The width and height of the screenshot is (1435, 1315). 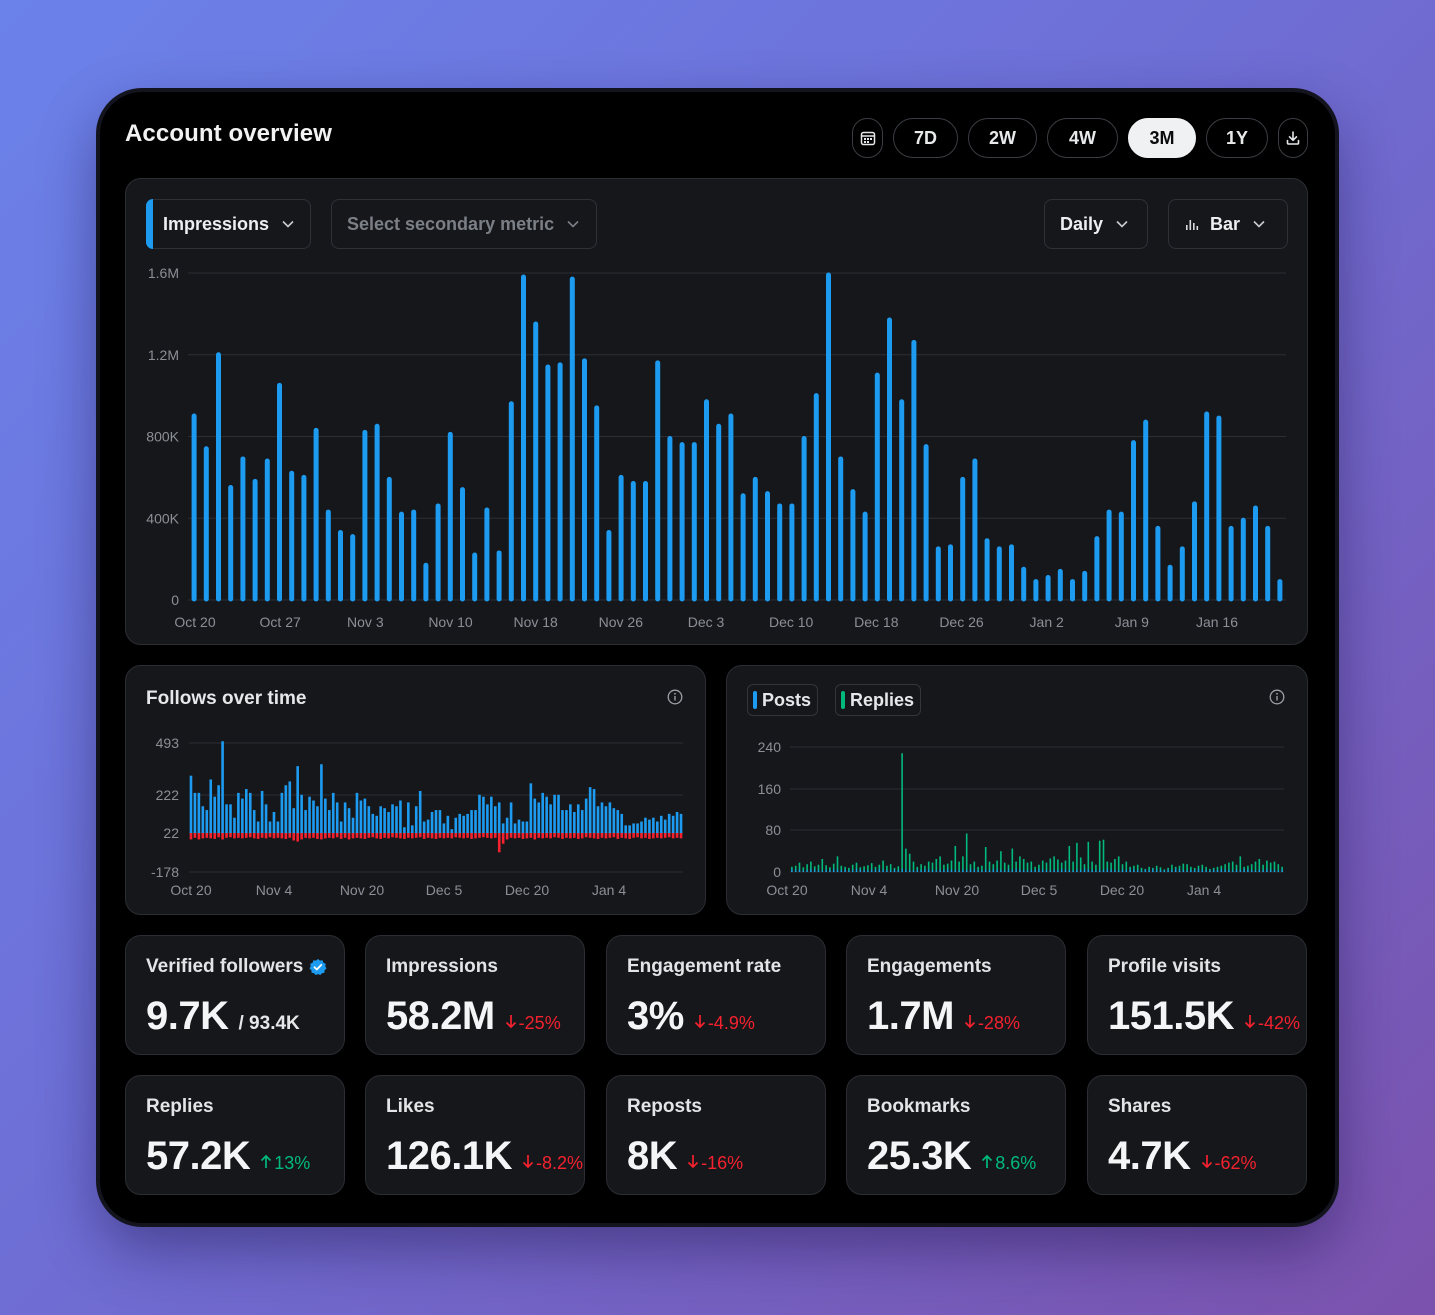 I want to click on x-tick-label: Dec 18, so click(x=876, y=622).